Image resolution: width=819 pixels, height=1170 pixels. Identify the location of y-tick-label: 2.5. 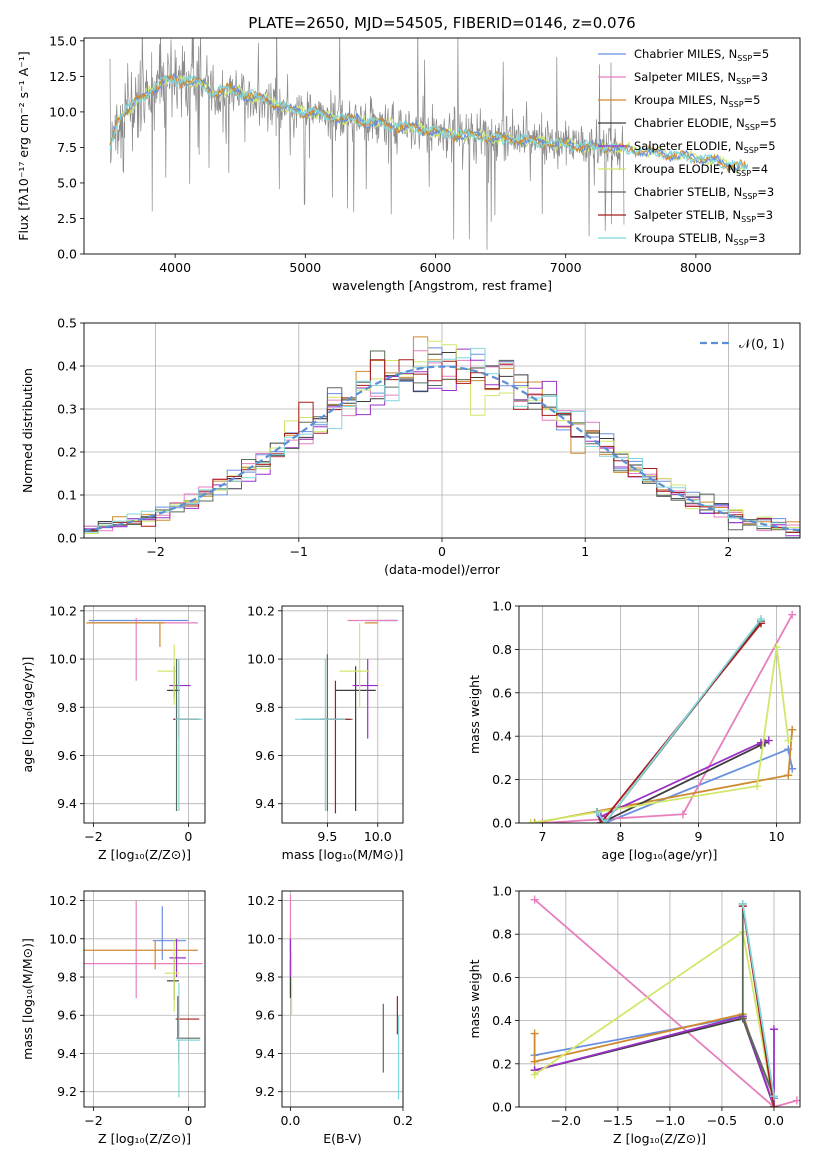
(67, 218).